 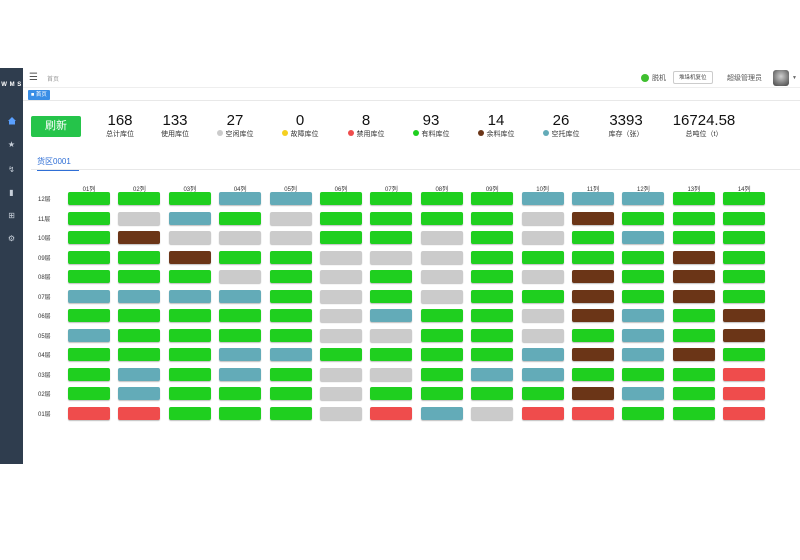 I want to click on history-icon: ↯, so click(x=11, y=169).